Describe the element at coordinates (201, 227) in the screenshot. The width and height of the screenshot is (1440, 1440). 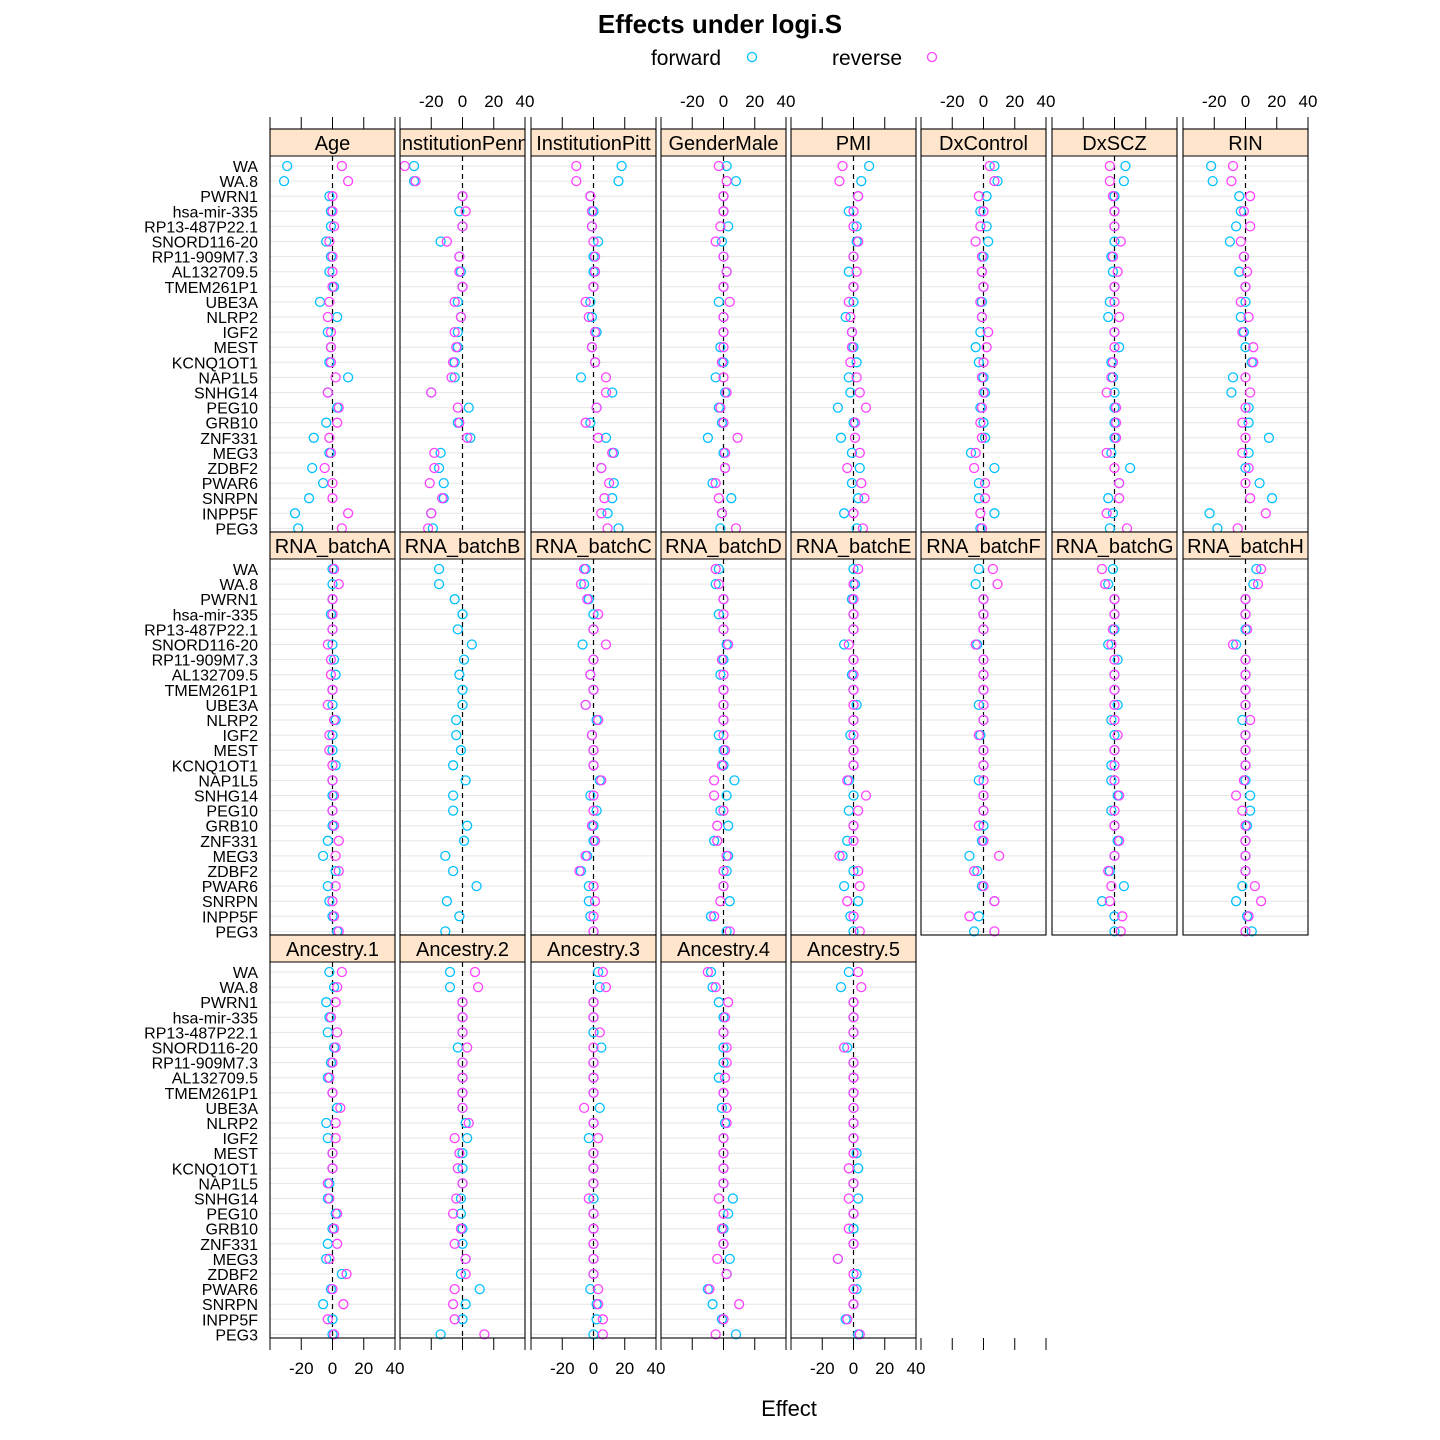
I see `gene-label: RP13-487P22.1` at that location.